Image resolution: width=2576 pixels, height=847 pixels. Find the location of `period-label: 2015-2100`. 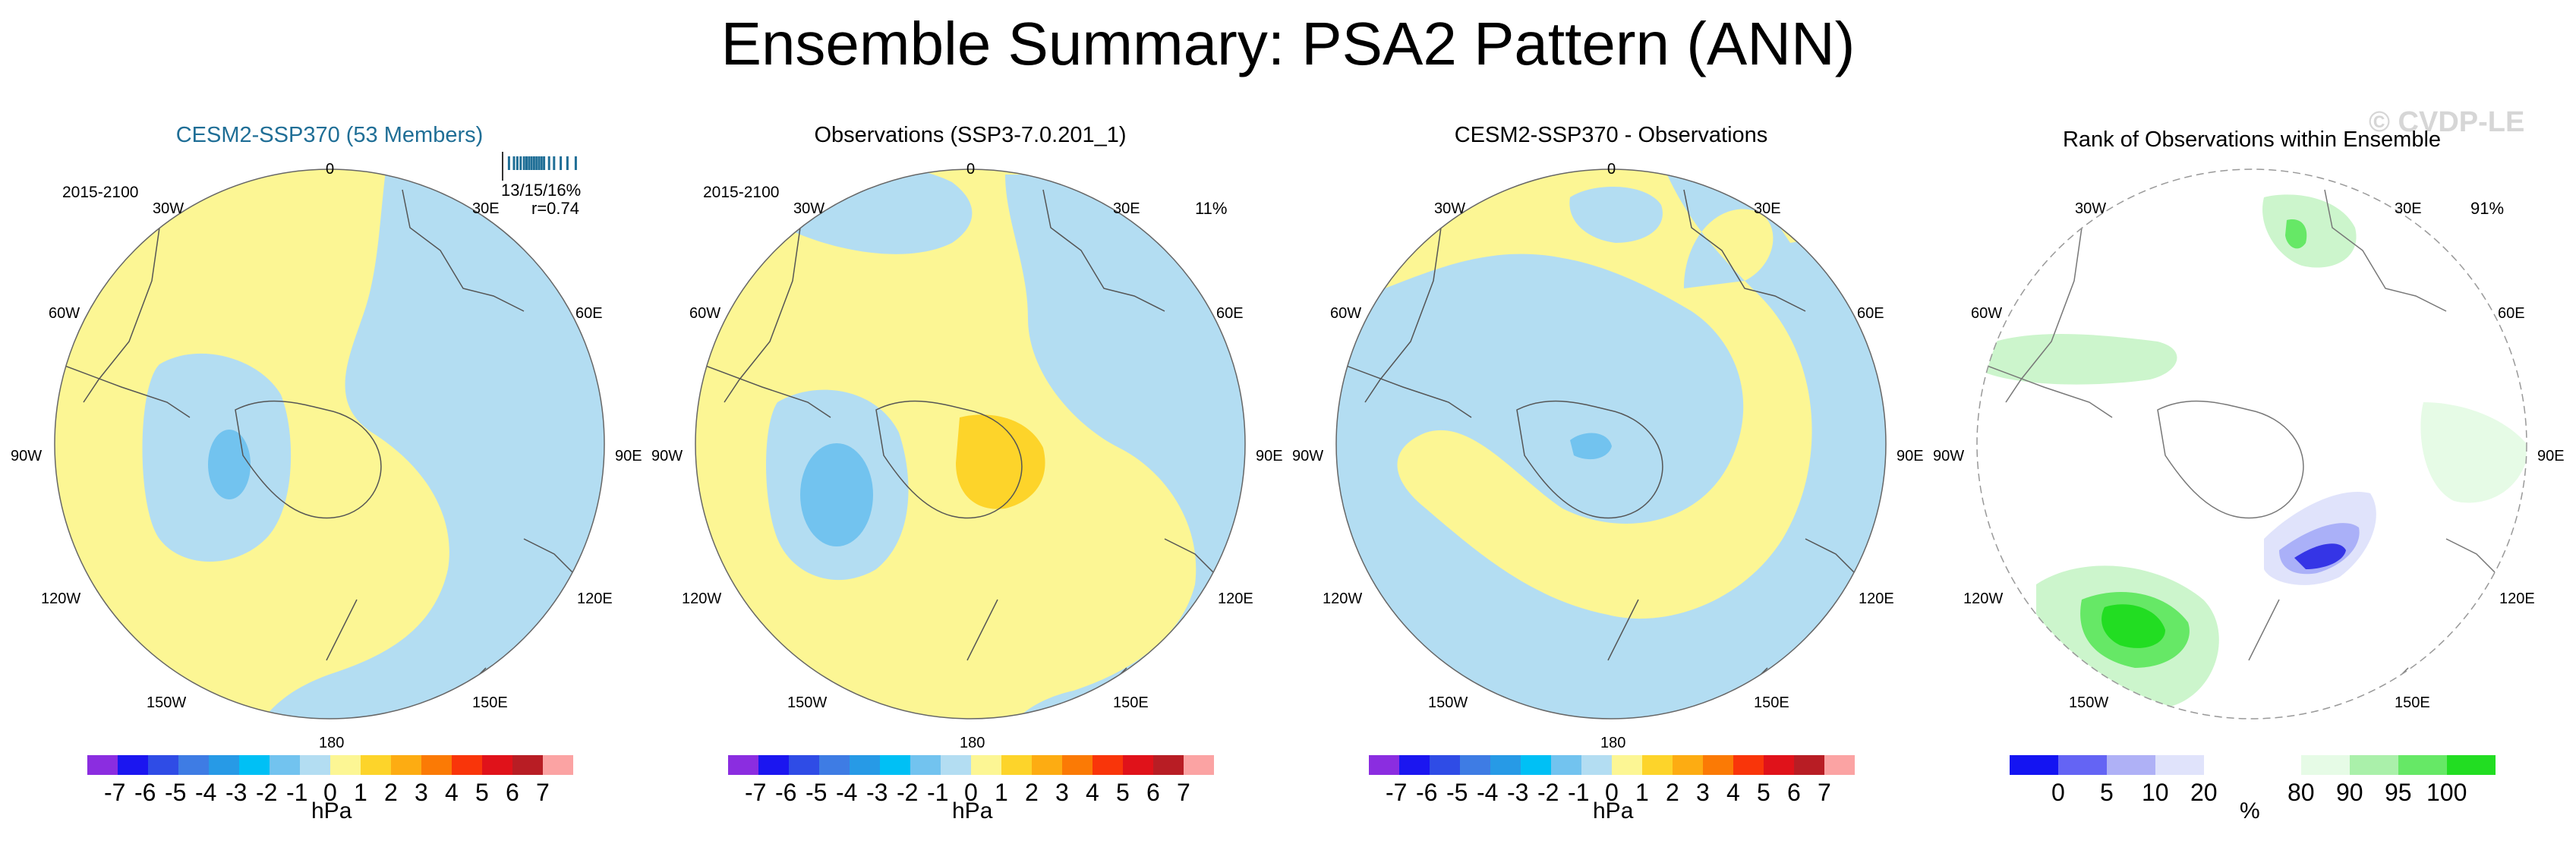

period-label: 2015-2100 is located at coordinates (100, 192).